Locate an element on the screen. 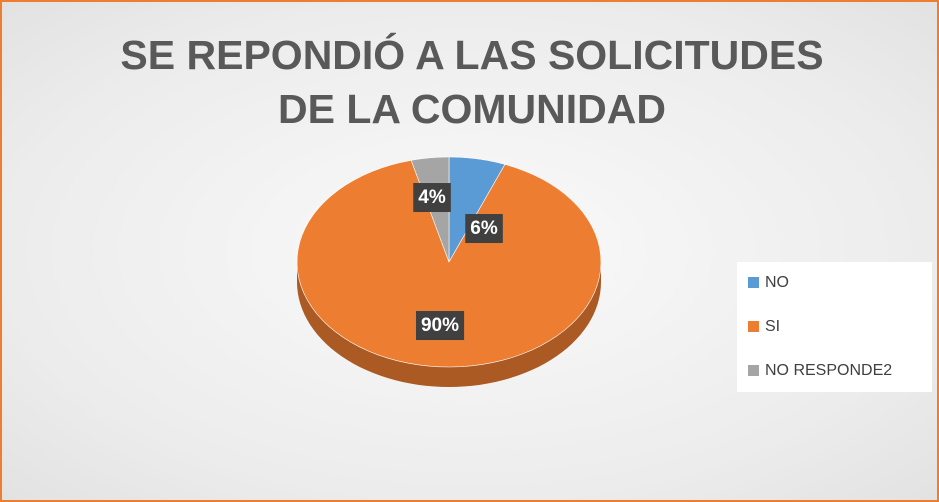 This screenshot has height=502, width=939. legend-label: SI is located at coordinates (772, 326).